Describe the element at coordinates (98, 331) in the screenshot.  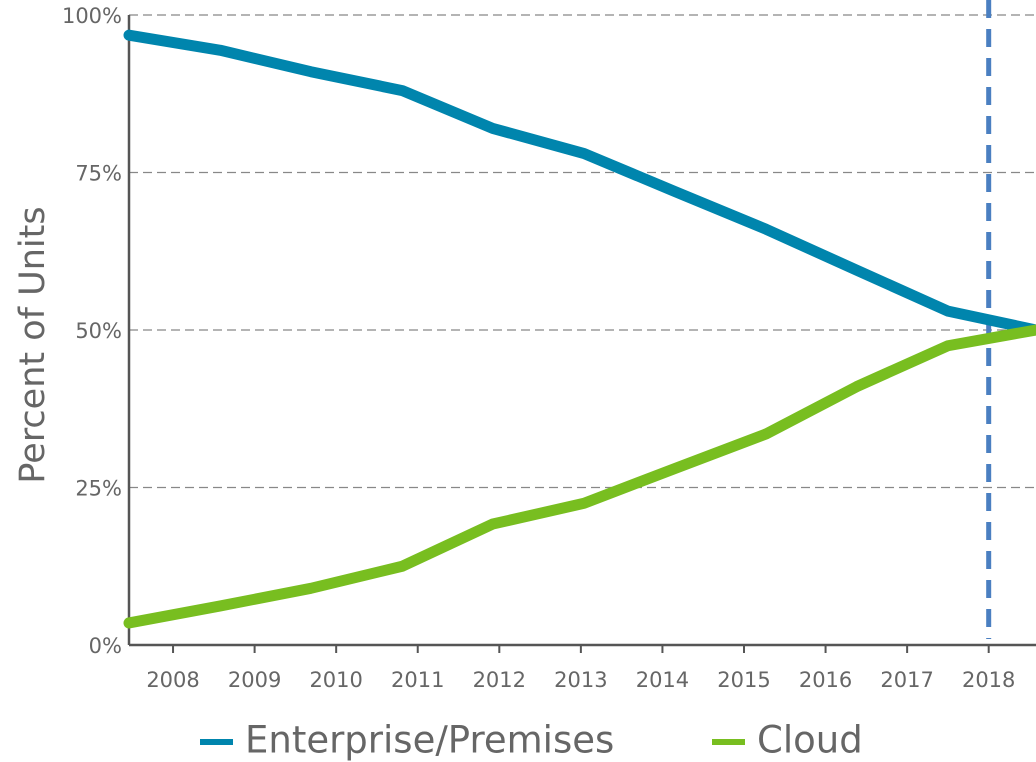
I see `y-tick-label: 50%` at that location.